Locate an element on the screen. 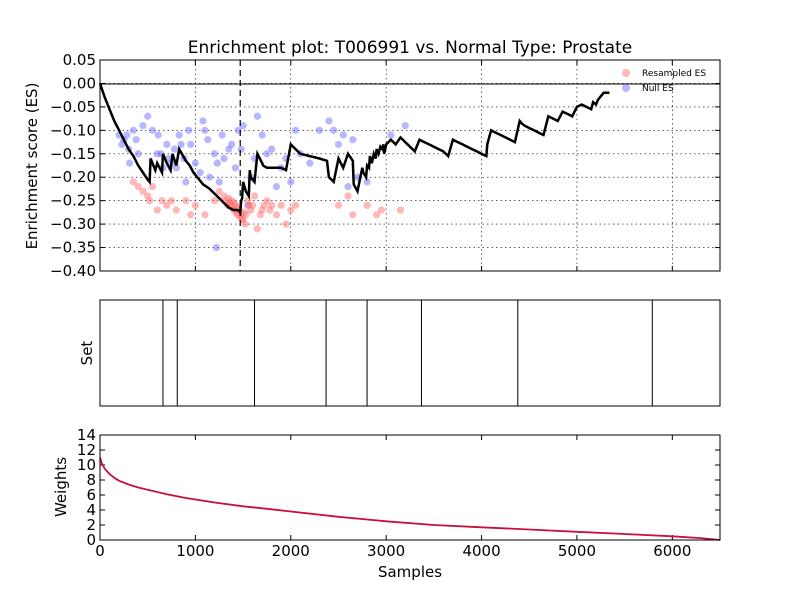 The height and width of the screenshot is (600, 800). weights-xtick-label: 4000 is located at coordinates (481, 551).